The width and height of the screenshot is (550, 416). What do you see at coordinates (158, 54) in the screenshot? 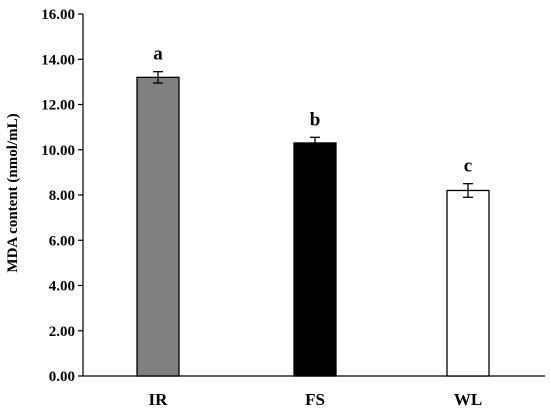
I see `significance-label: a` at bounding box center [158, 54].